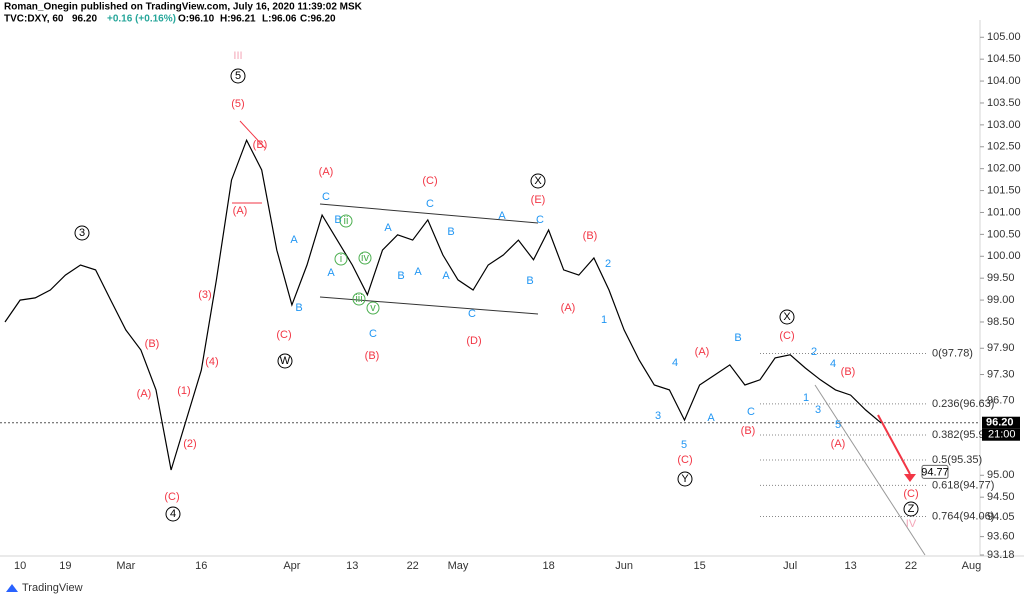 The image size is (1024, 598). What do you see at coordinates (1001, 401) in the screenshot?
I see `y-tick-label: 96.70` at bounding box center [1001, 401].